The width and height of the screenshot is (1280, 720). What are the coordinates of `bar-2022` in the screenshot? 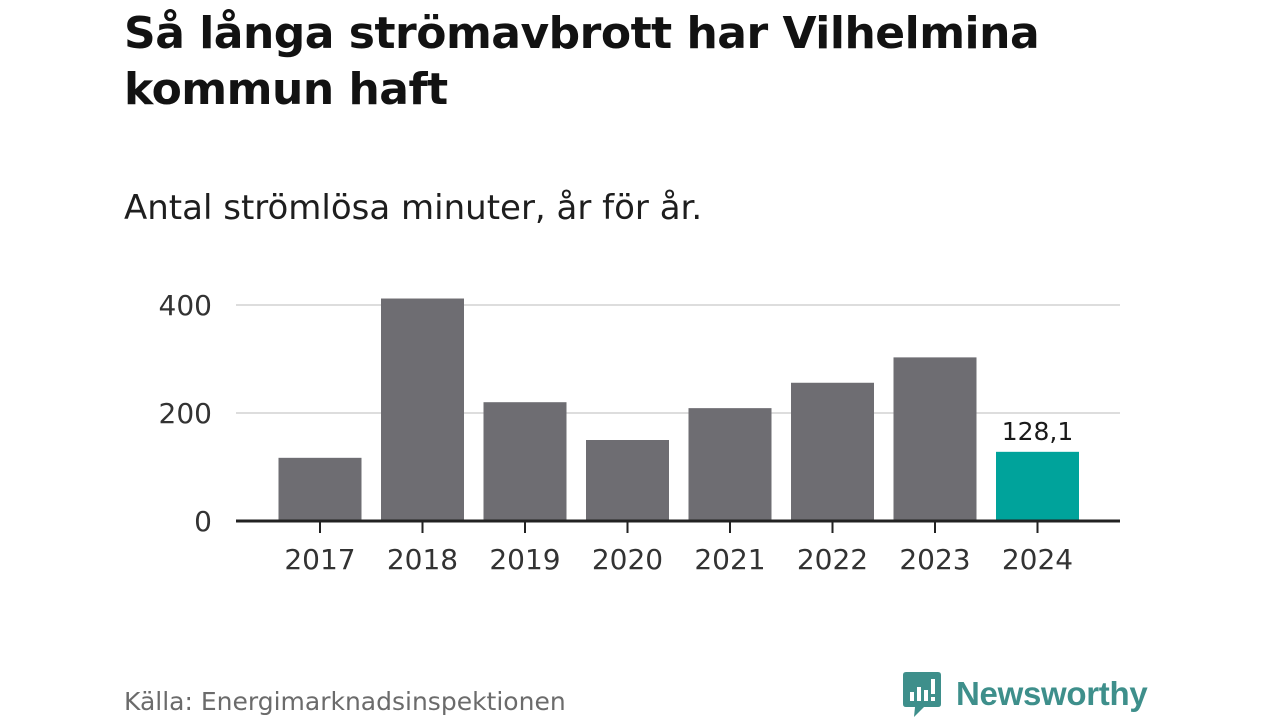 It's located at (832, 451).